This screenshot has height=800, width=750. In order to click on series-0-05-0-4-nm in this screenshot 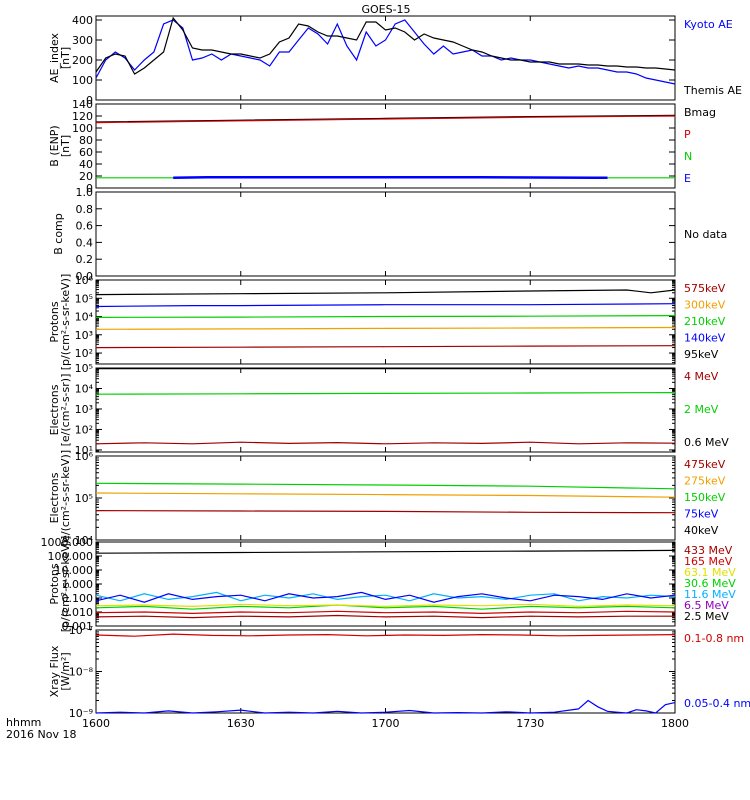, I will do `click(385, 706)`.